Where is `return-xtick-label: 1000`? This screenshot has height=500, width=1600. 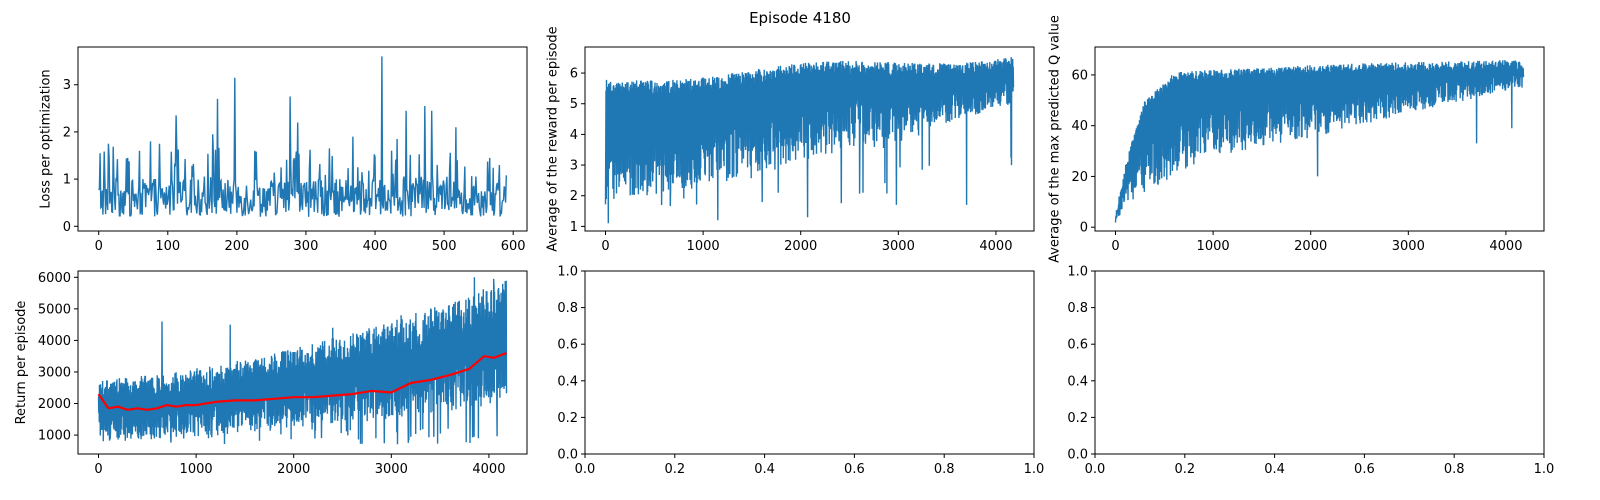 return-xtick-label: 1000 is located at coordinates (196, 469).